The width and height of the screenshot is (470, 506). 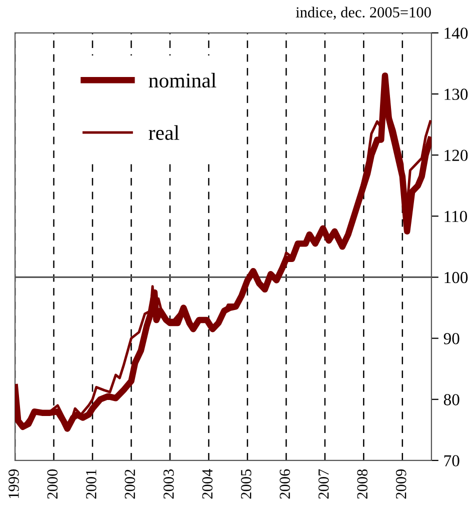 I want to click on x-tick-label: 2007, so click(x=323, y=484).